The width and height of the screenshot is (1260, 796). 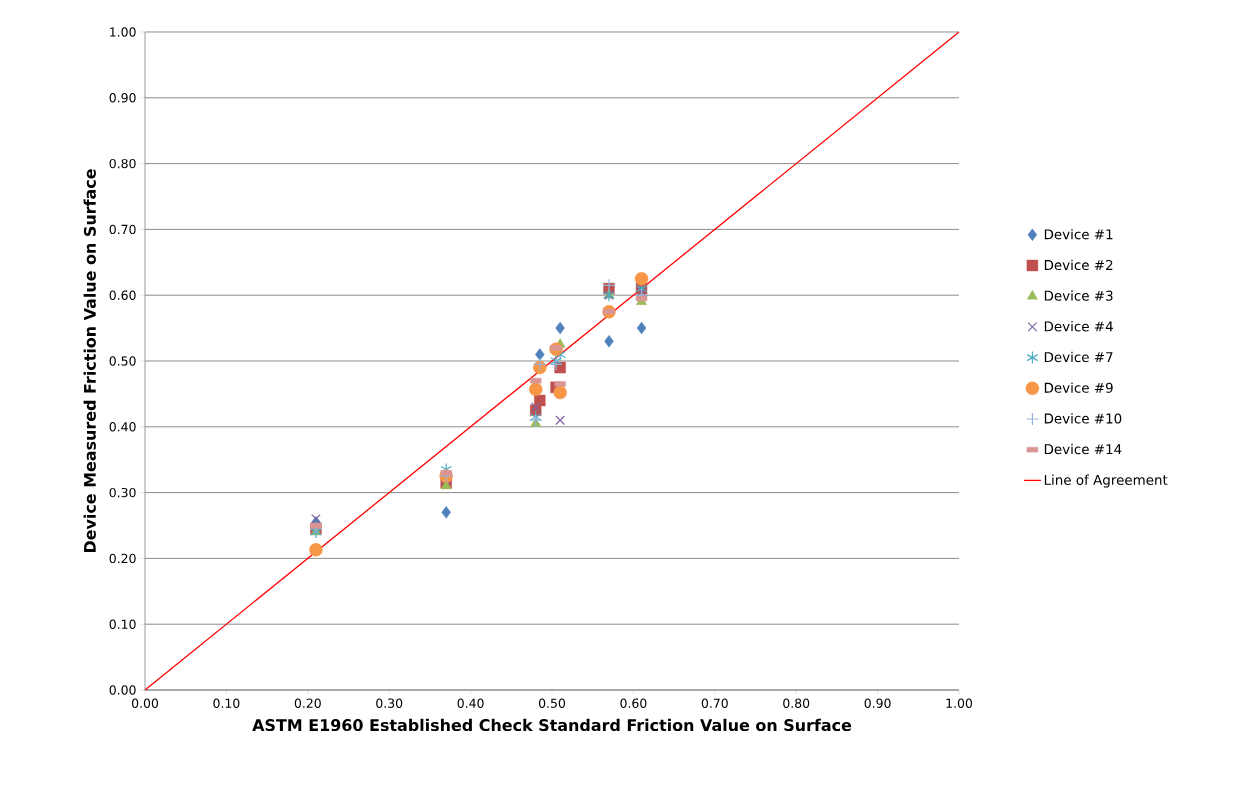 What do you see at coordinates (122, 492) in the screenshot?
I see `y-tick-label: 0.30` at bounding box center [122, 492].